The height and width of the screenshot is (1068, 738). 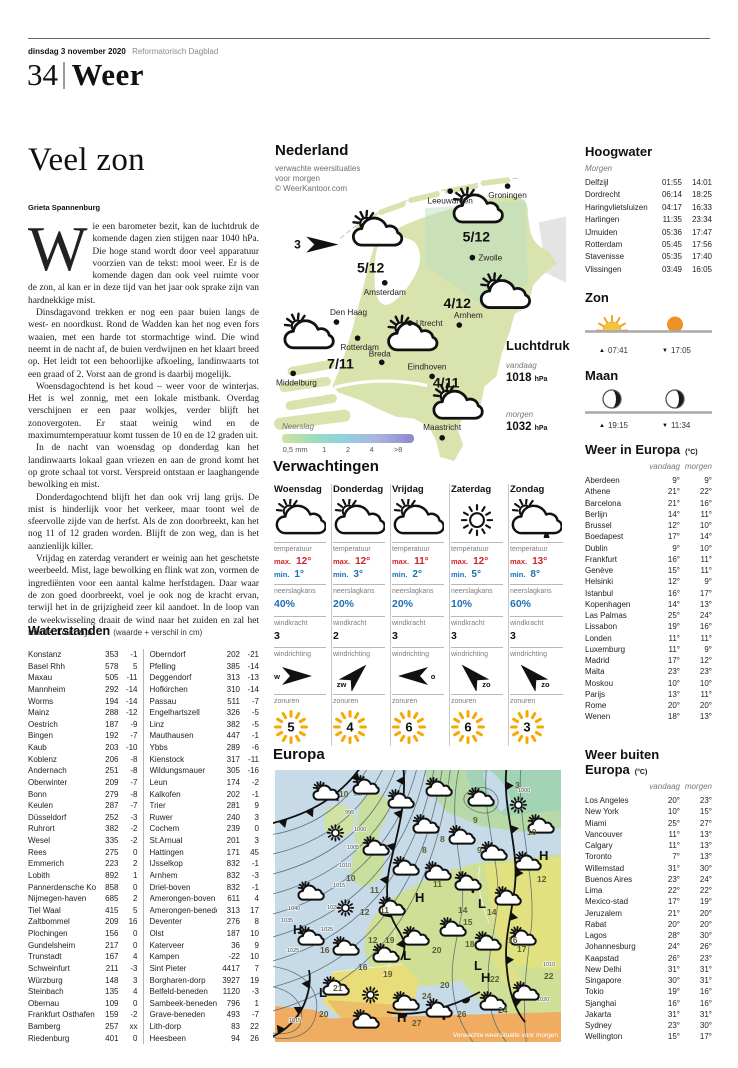 What do you see at coordinates (517, 785) in the screenshot?
I see `map-temperature: 3` at bounding box center [517, 785].